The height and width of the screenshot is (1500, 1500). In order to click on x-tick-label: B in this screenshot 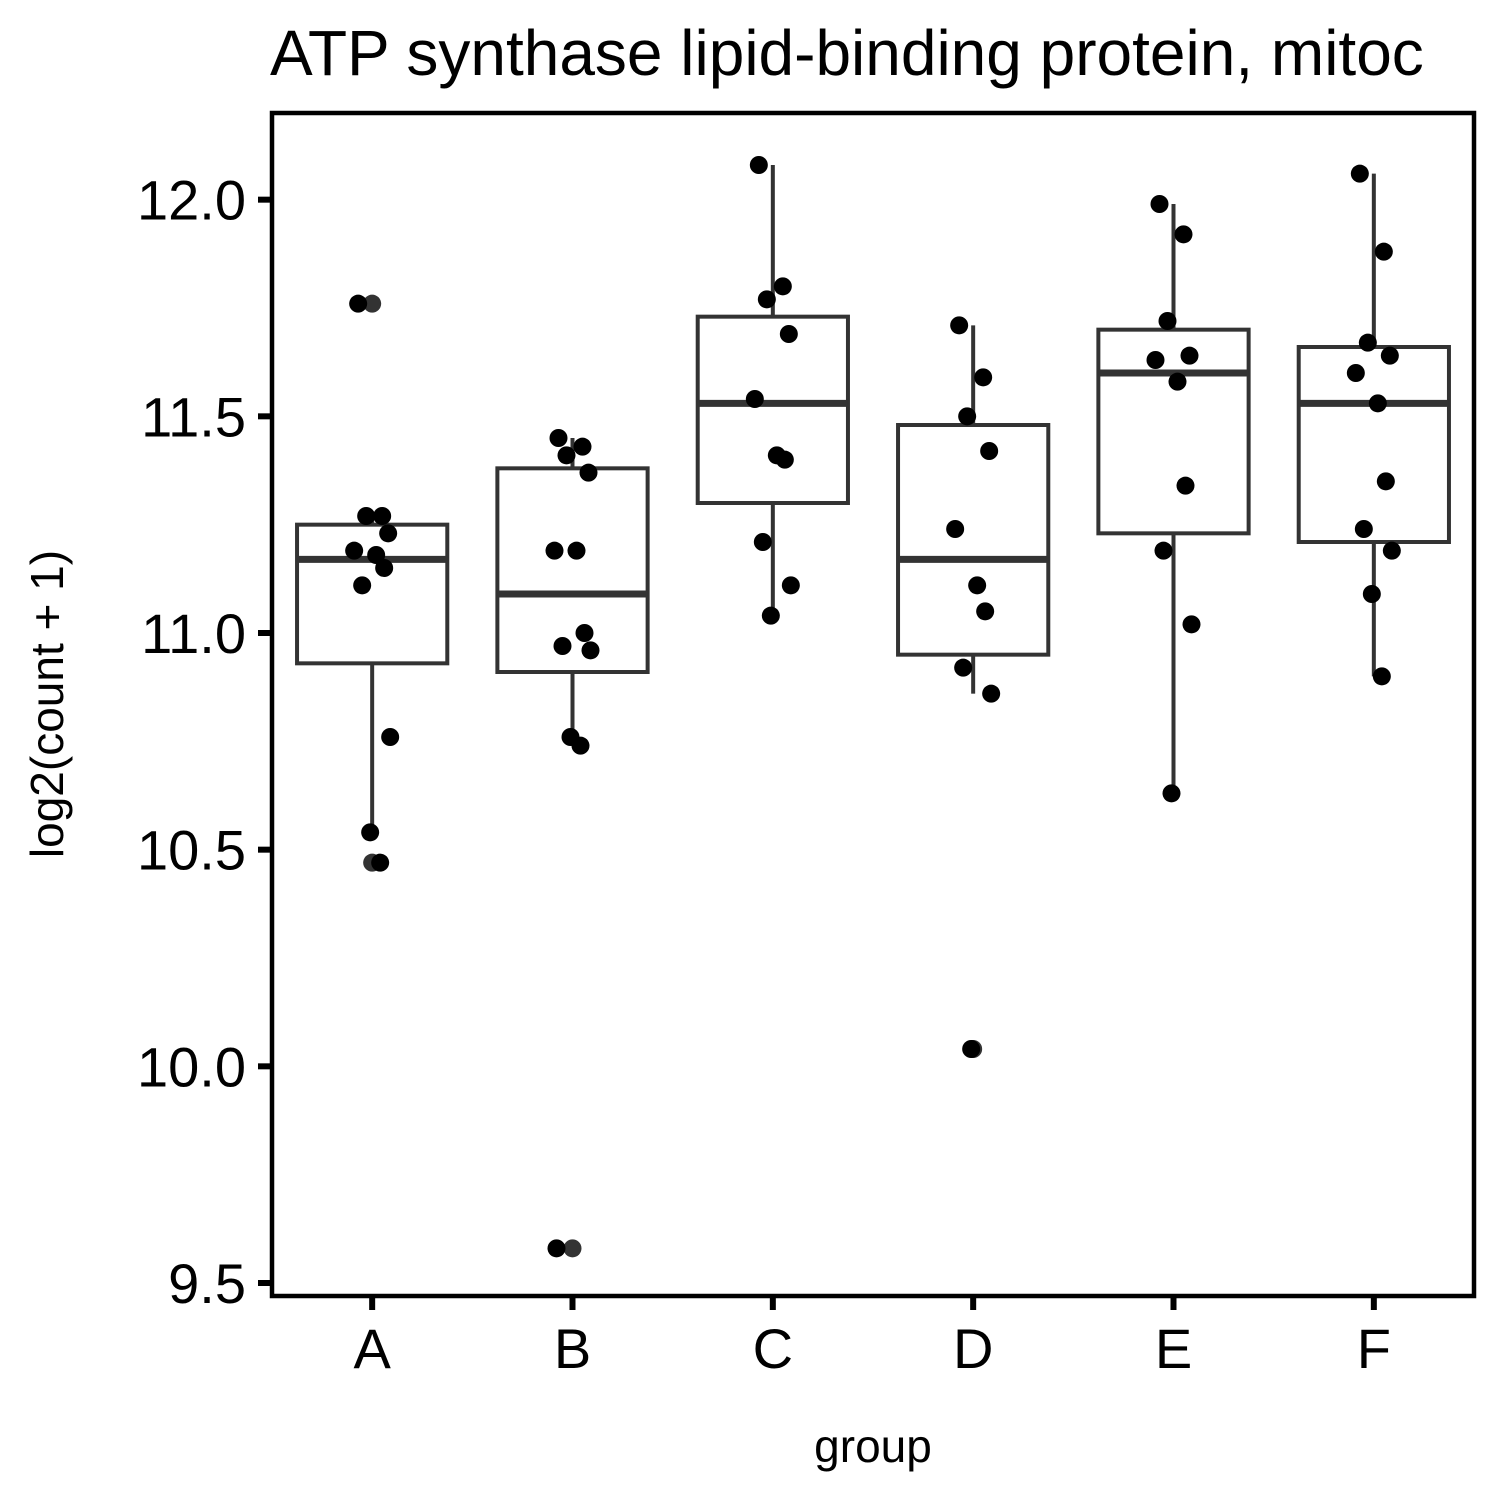, I will do `click(572, 1348)`.